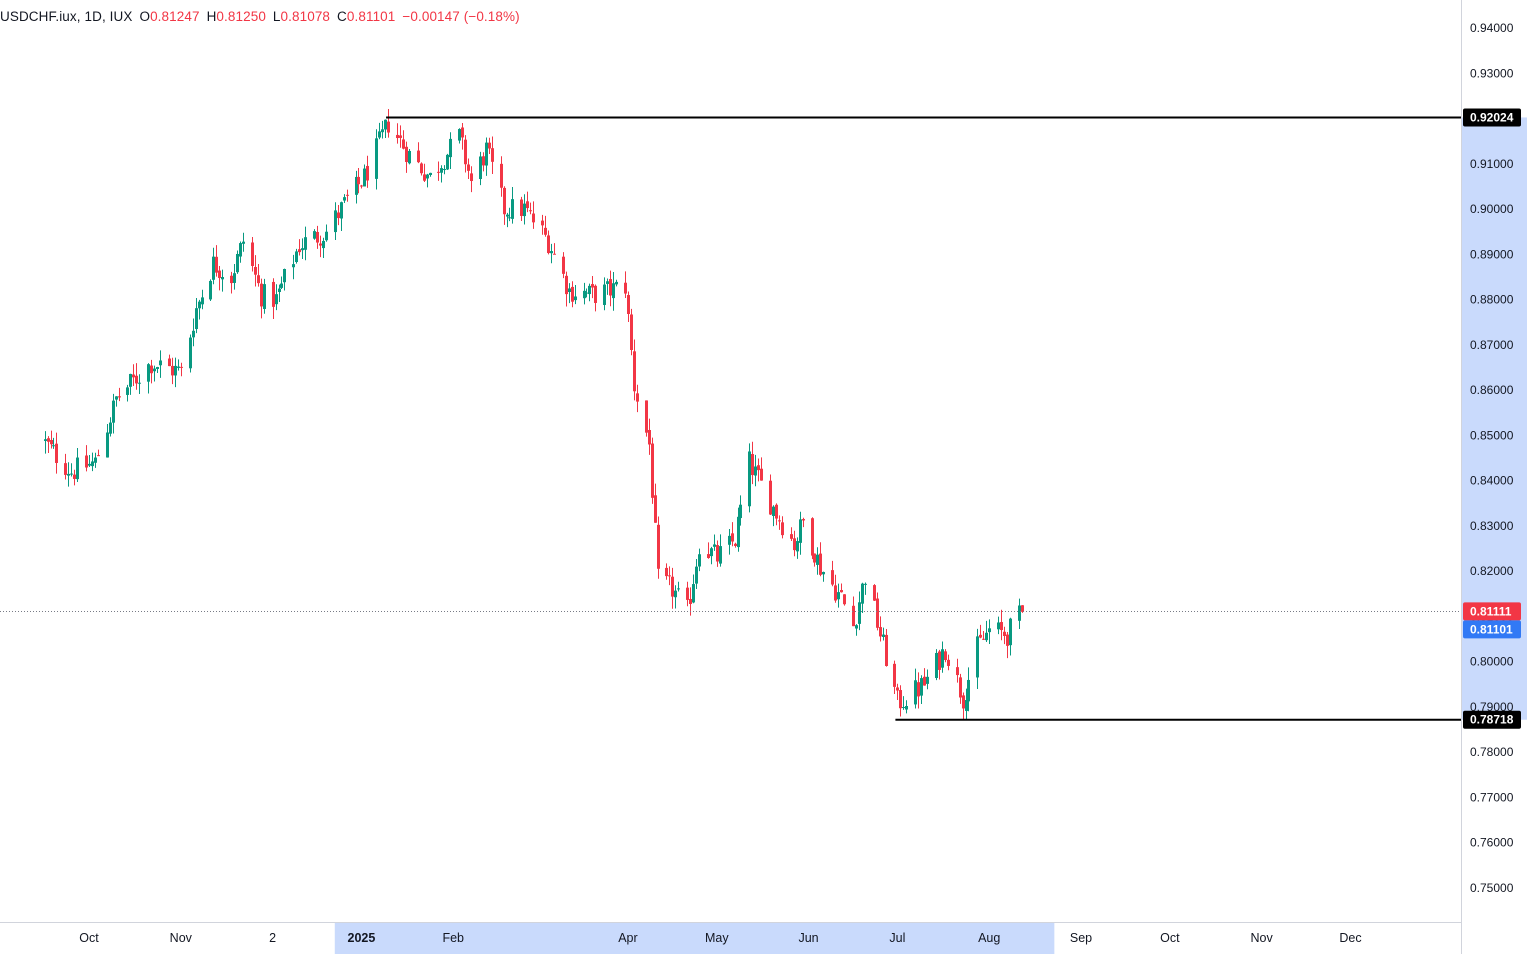 The image size is (1527, 959). I want to click on time-tick-label: 2, so click(272, 938).